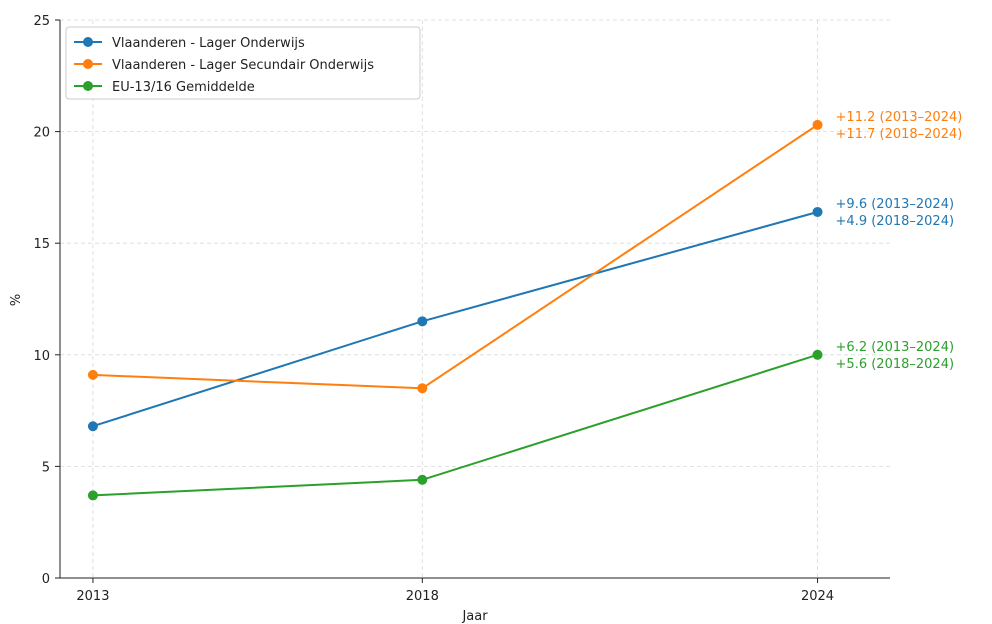 Image resolution: width=992 pixels, height=624 pixels. Describe the element at coordinates (46, 467) in the screenshot. I see `y-tick-label: 5` at that location.